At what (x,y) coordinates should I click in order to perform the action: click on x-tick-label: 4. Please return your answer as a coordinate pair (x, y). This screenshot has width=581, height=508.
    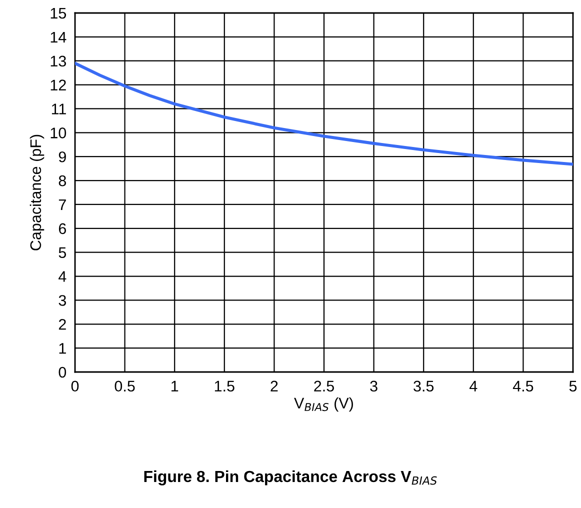
    Looking at the image, I should click on (474, 386).